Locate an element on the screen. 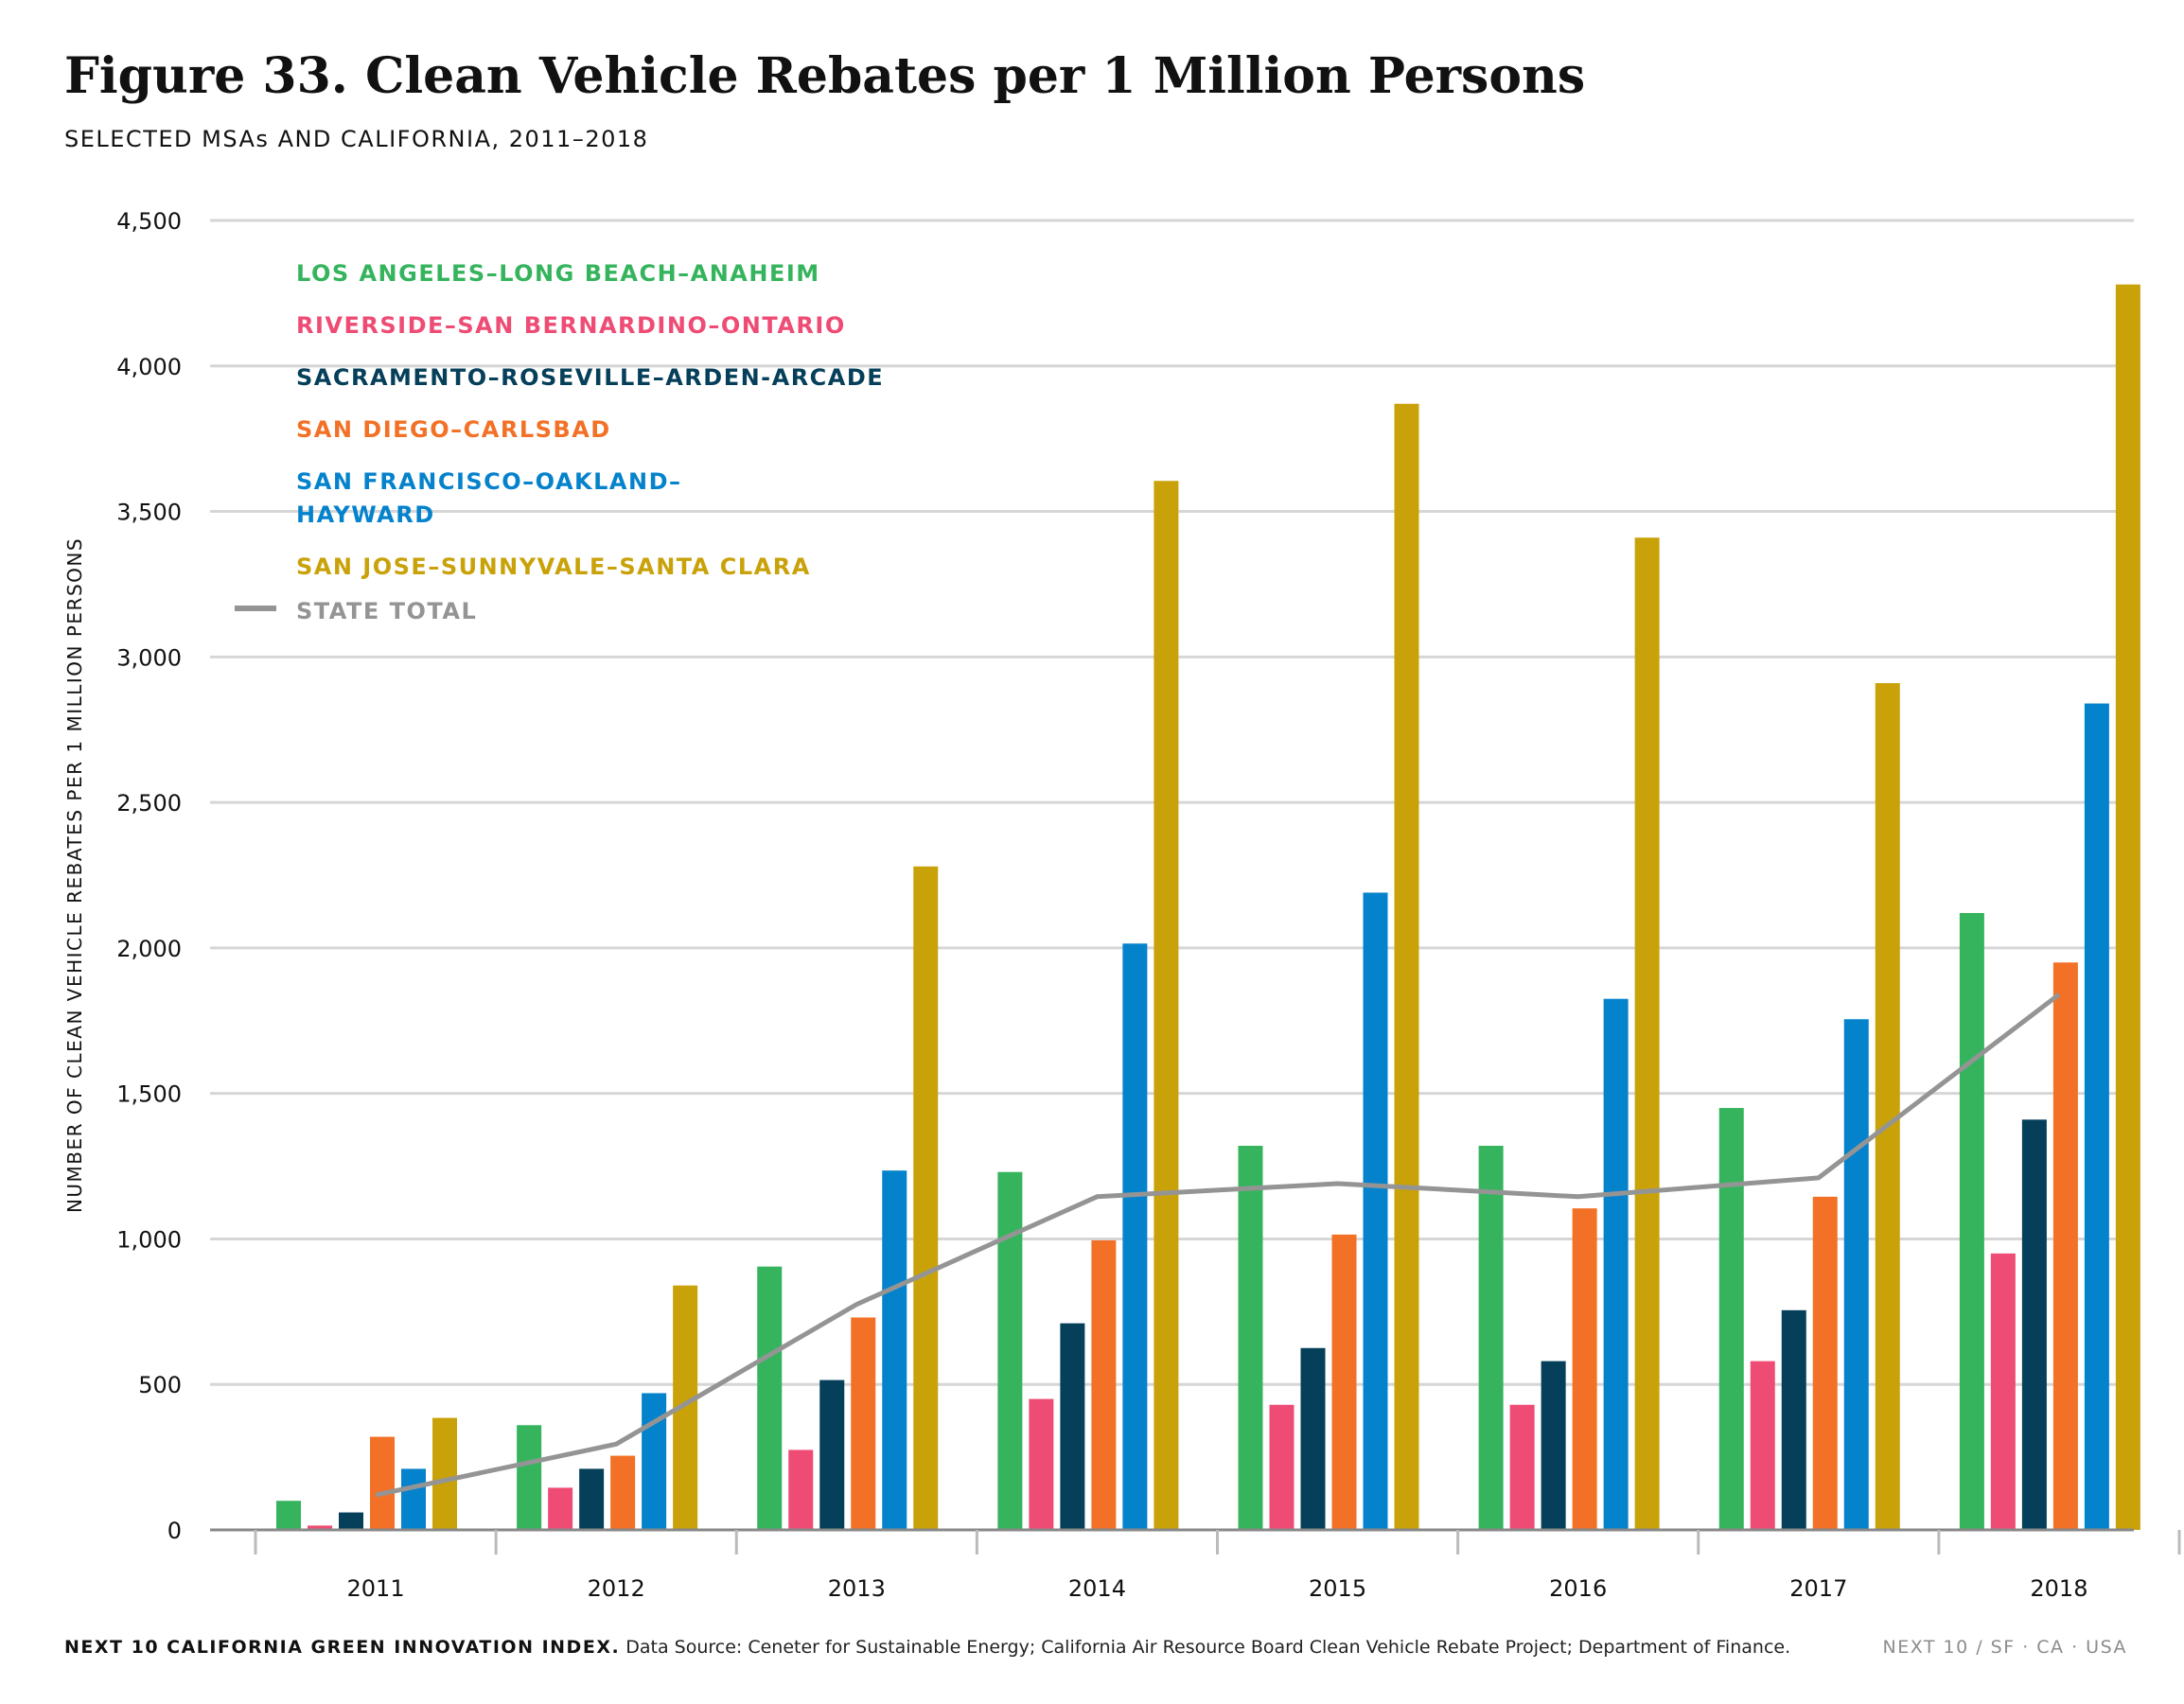 This screenshot has height=1704, width=2184. x-axis: 2011 2012 2013 2014 2015 2016 2017 2018 is located at coordinates (1195, 1565).